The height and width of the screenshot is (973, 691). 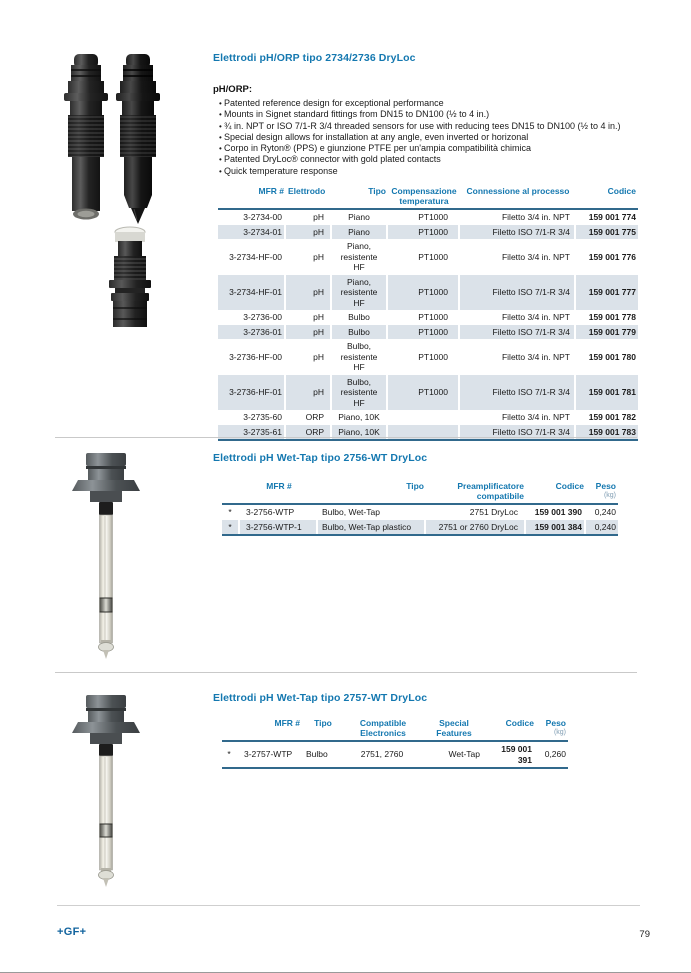 I want to click on column-header-special-features: Special Features, so click(x=454, y=728).